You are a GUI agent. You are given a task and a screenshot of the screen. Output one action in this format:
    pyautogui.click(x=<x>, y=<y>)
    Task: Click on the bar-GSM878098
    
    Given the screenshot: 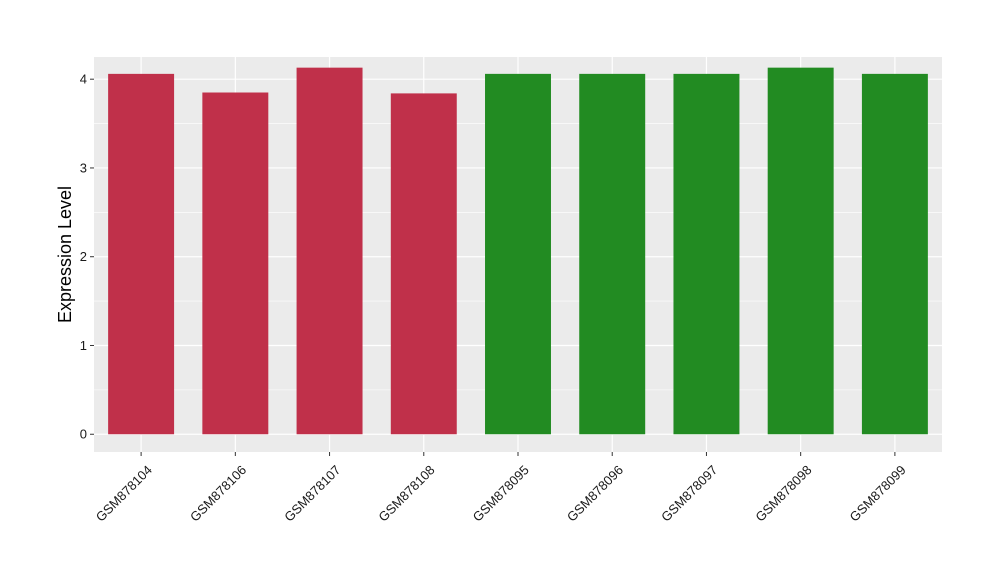 What is the action you would take?
    pyautogui.click(x=800, y=251)
    